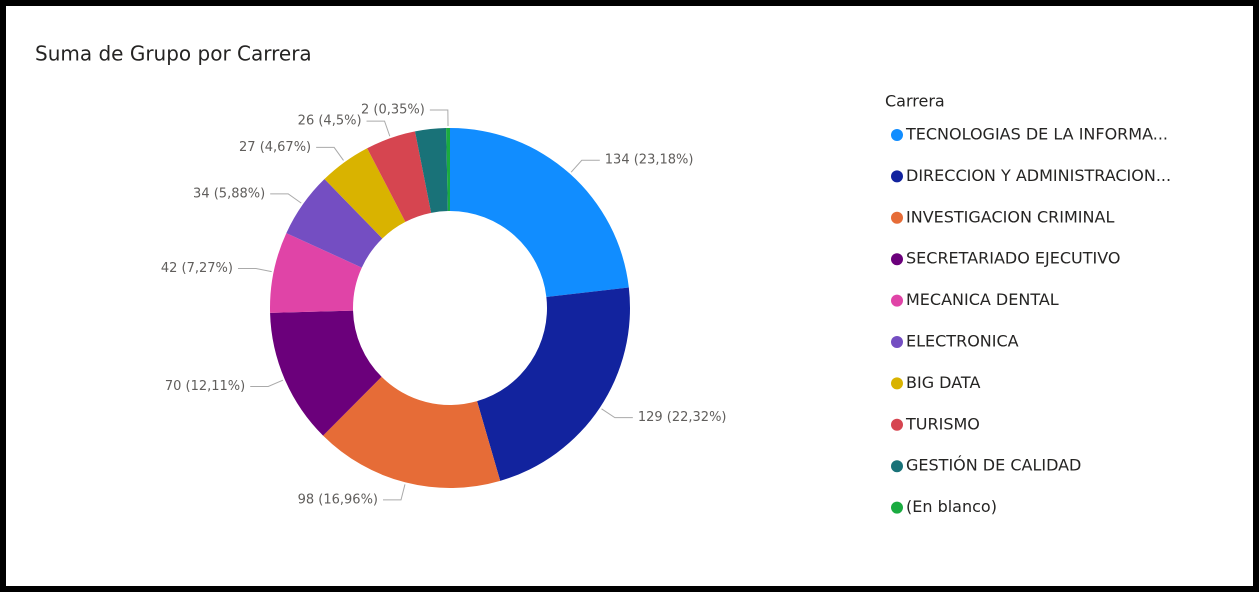 The width and height of the screenshot is (1259, 592). Describe the element at coordinates (982, 299) in the screenshot. I see `legend-label: MECANICA DENTAL` at that location.